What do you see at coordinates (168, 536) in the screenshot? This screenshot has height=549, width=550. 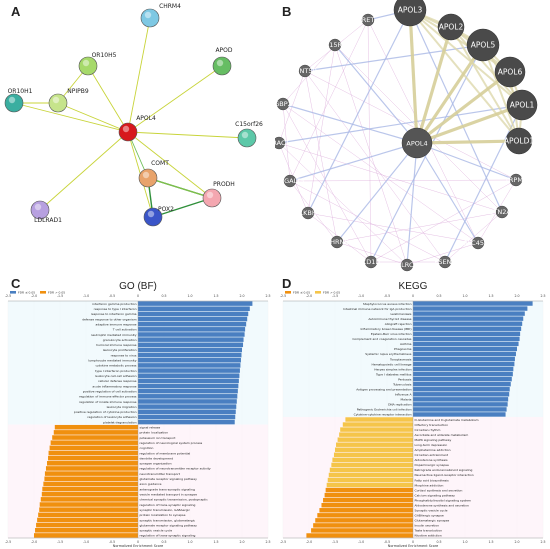 I see `term-label: regulation of trans-synaptic signaling` at bounding box center [168, 536].